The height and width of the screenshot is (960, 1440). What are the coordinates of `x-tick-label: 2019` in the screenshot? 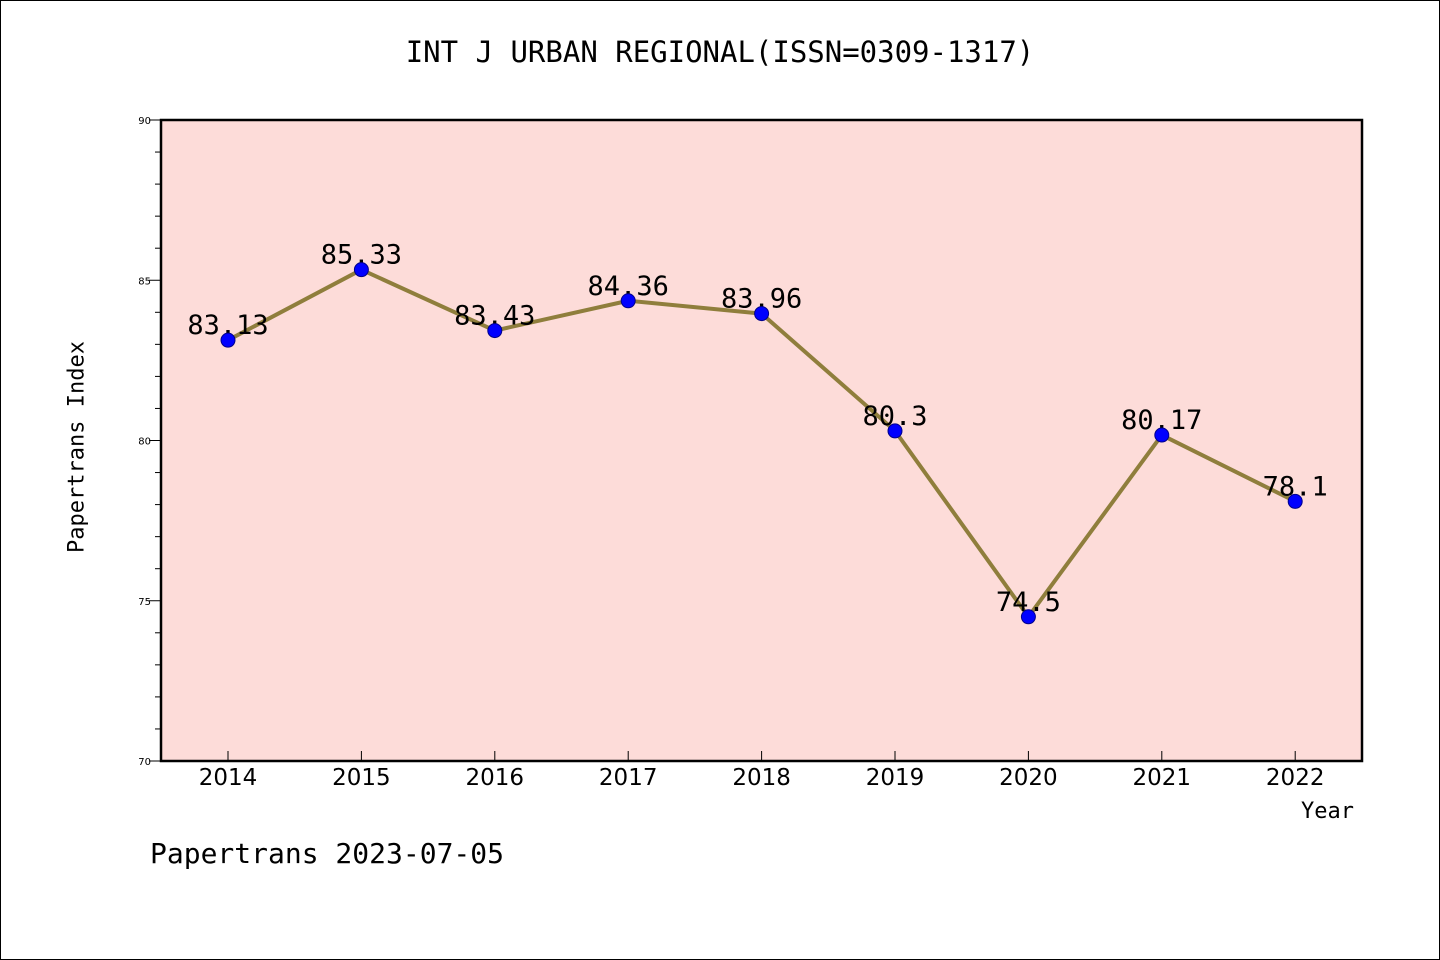 It's located at (895, 778).